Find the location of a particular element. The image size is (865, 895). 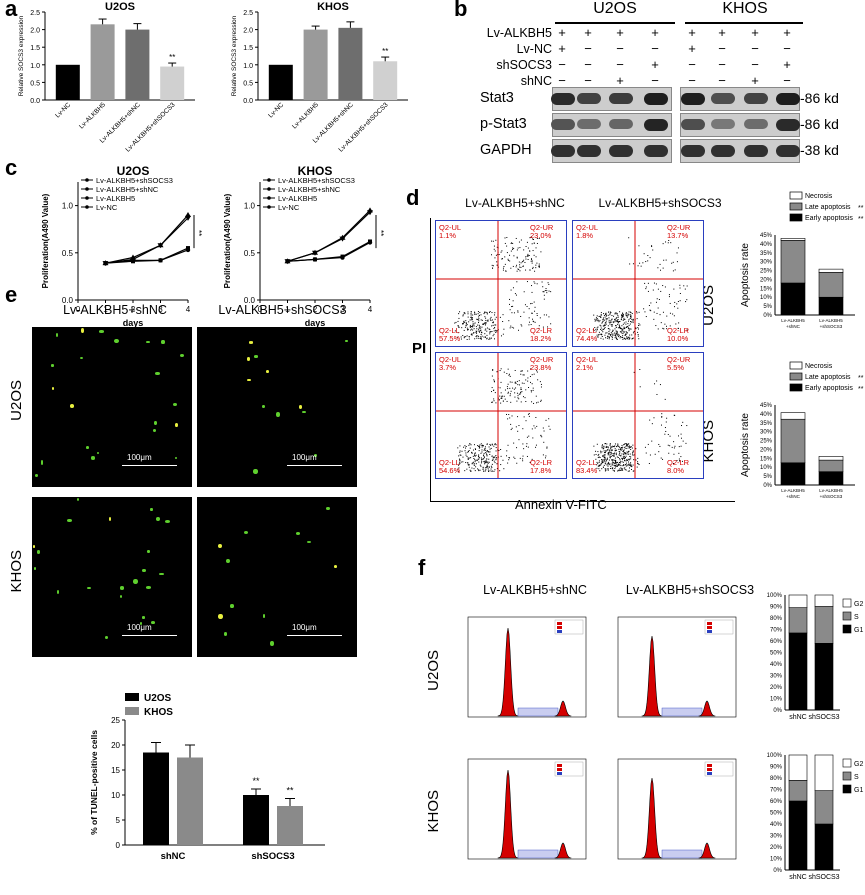

y-tick-label: 0.5 is located at coordinates (35, 83).